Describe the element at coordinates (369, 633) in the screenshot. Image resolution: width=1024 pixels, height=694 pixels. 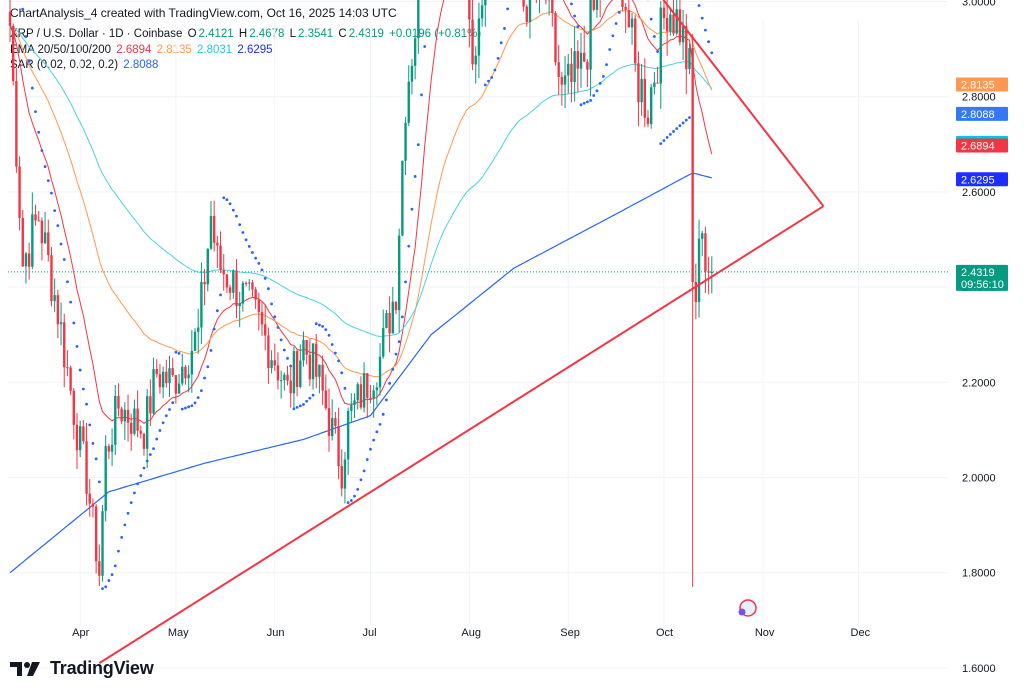
I see `x-tick-label: Jul` at that location.